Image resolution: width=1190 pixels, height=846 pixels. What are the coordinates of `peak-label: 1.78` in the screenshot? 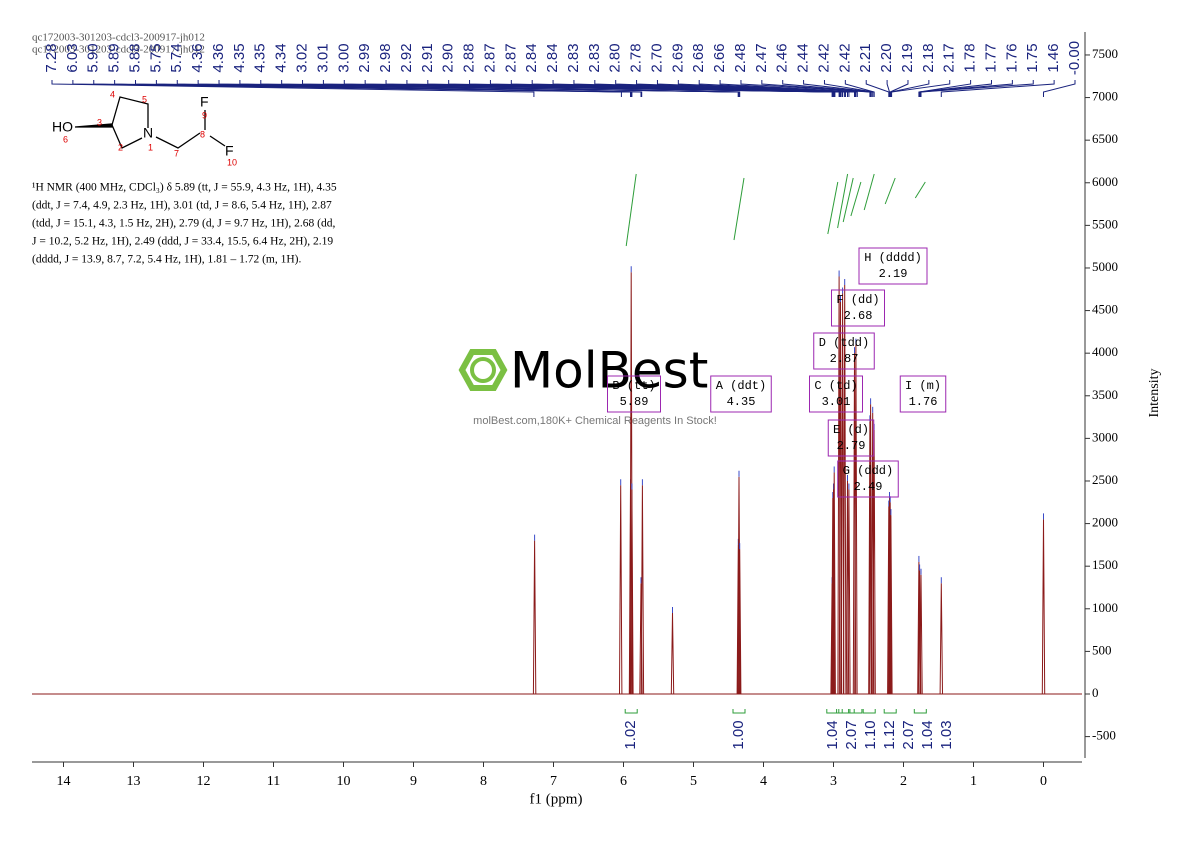 It's located at (970, 57).